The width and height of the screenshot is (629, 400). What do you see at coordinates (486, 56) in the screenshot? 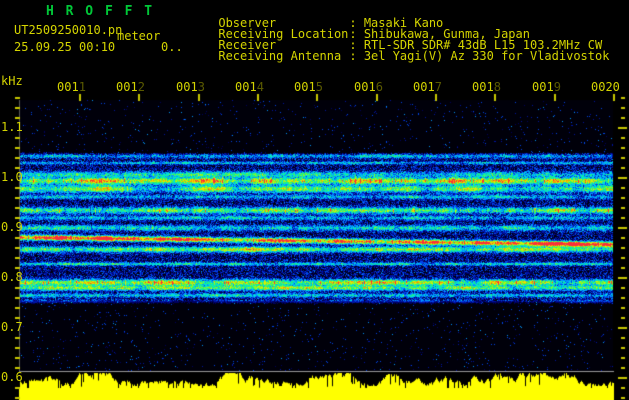
I see `info-value: 3el Yagi(V) Az 330 for Vladivostok` at bounding box center [486, 56].